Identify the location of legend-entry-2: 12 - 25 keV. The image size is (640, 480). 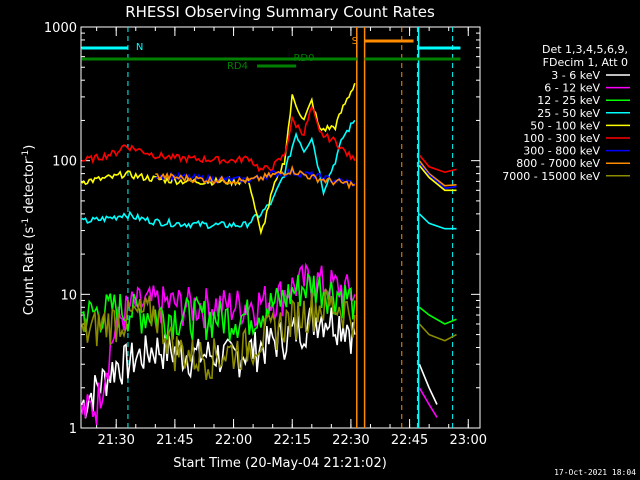
(568, 100).